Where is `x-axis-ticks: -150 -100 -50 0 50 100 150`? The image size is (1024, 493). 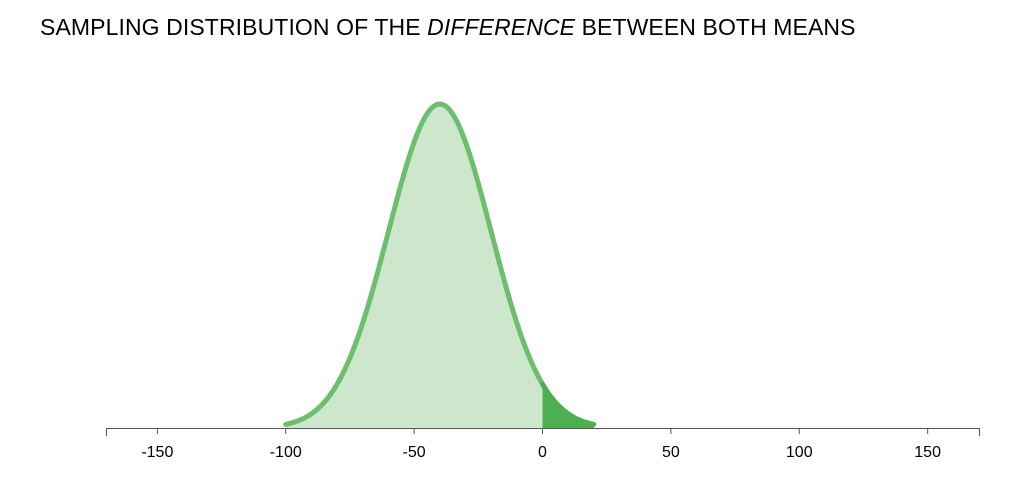 x-axis-ticks: -150 -100 -50 0 50 100 150 is located at coordinates (543, 444).